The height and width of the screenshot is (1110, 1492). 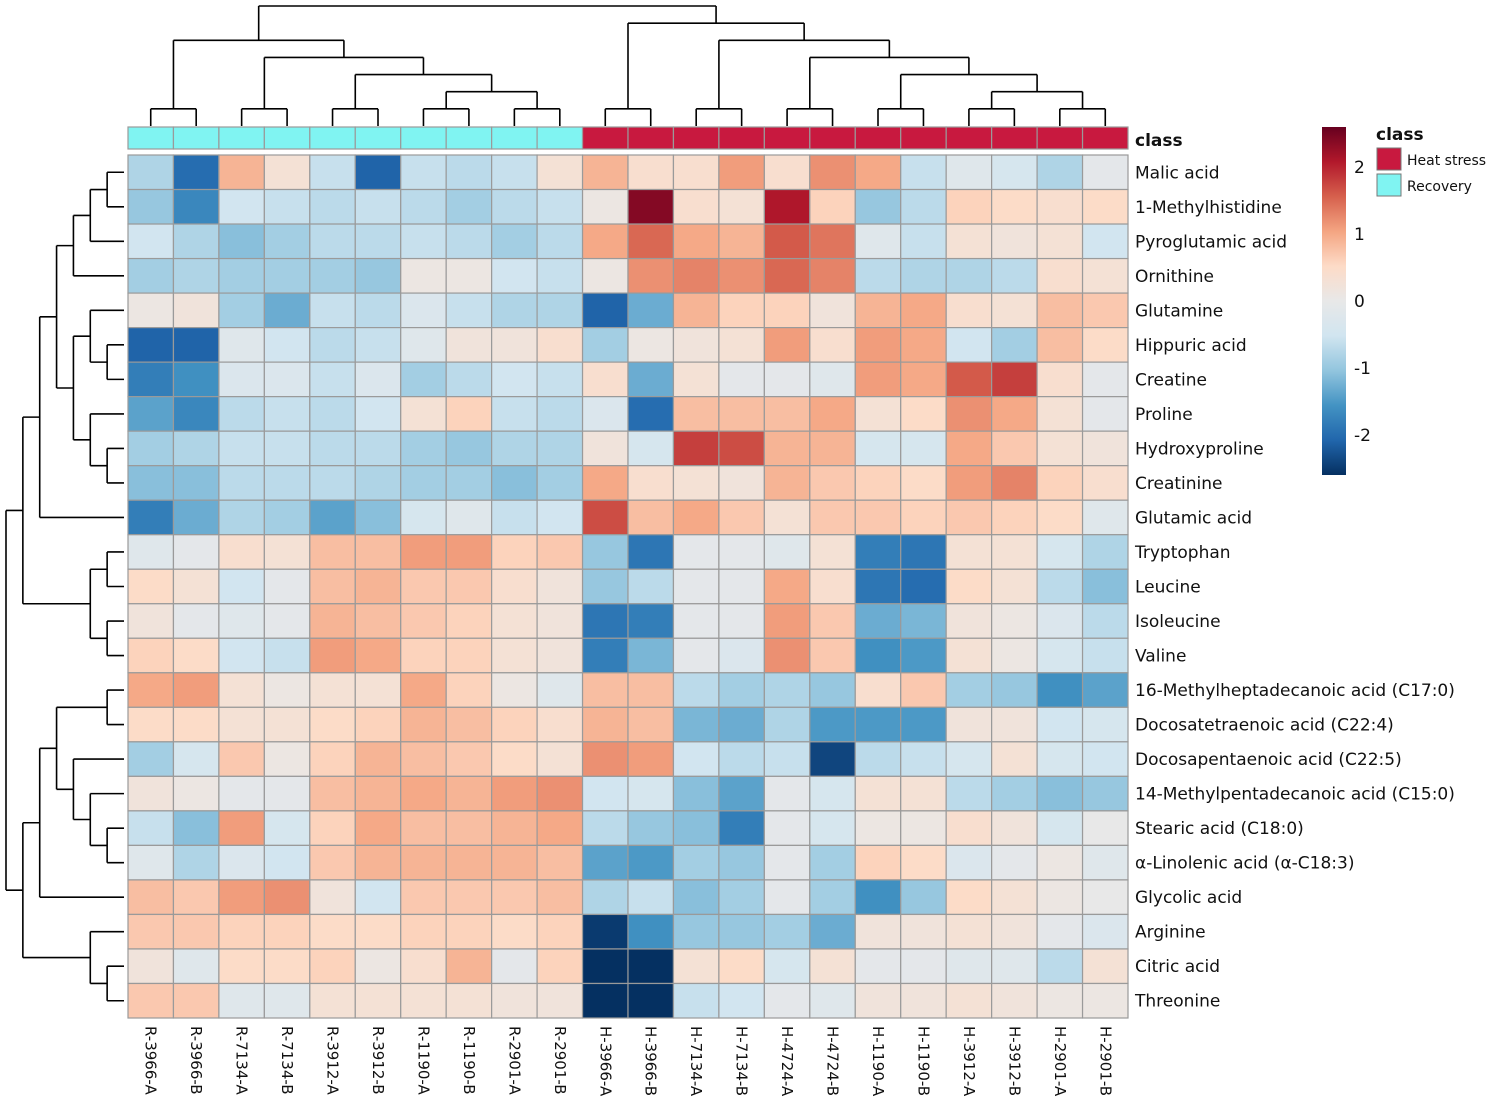 I want to click on row-label: Glutamine, so click(x=1179, y=311).